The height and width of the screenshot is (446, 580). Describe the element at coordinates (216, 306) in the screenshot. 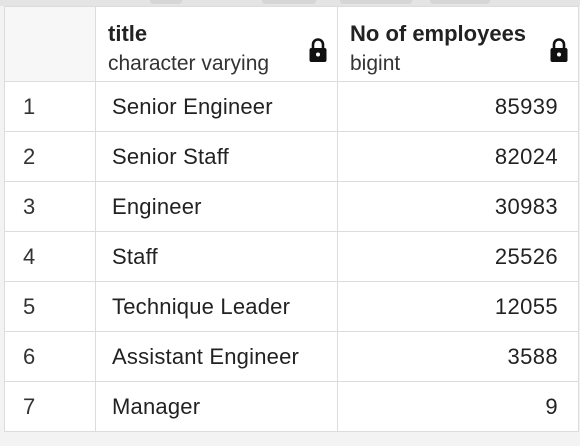

I see `cell-title: Technique Leader` at that location.